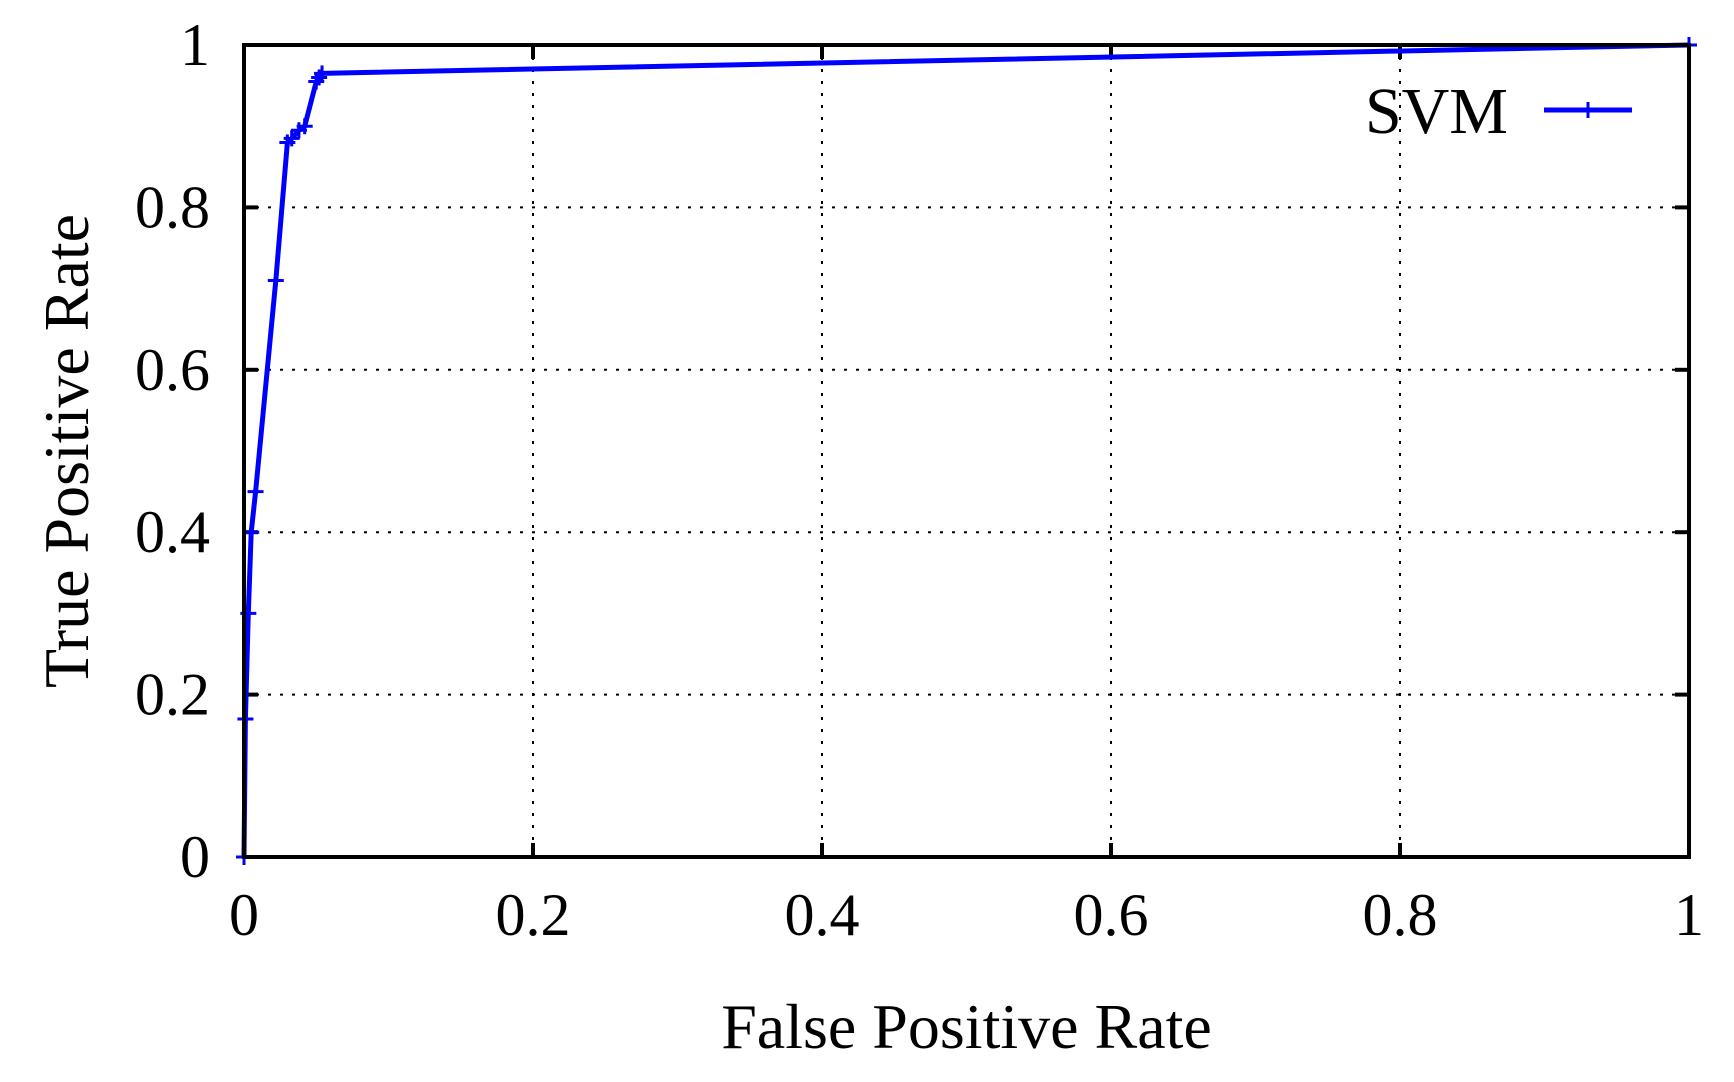 The image size is (1734, 1082). I want to click on x-axis-title: False Positive Rate, so click(966, 1026).